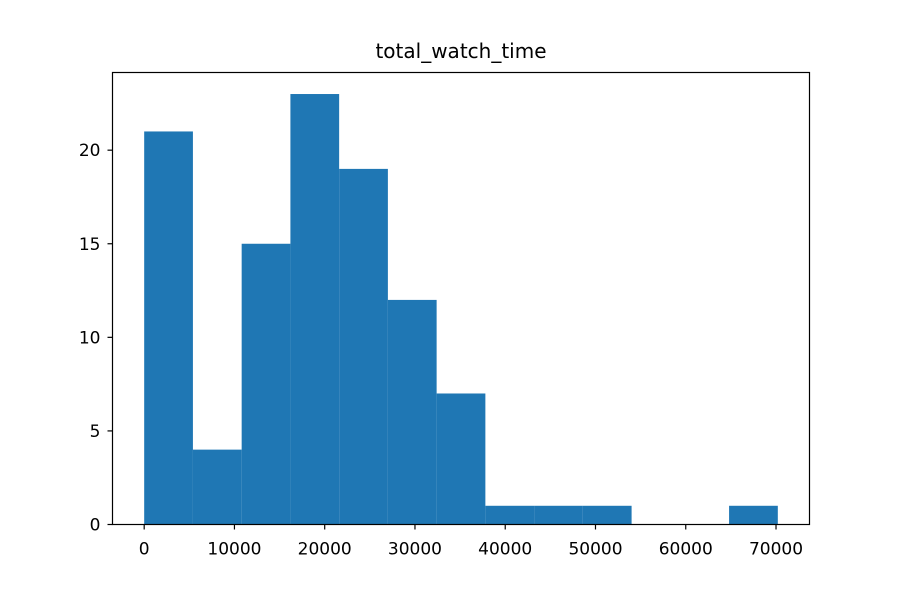 Image resolution: width=900 pixels, height=600 pixels. I want to click on y-tick-label: 5, so click(95, 432).